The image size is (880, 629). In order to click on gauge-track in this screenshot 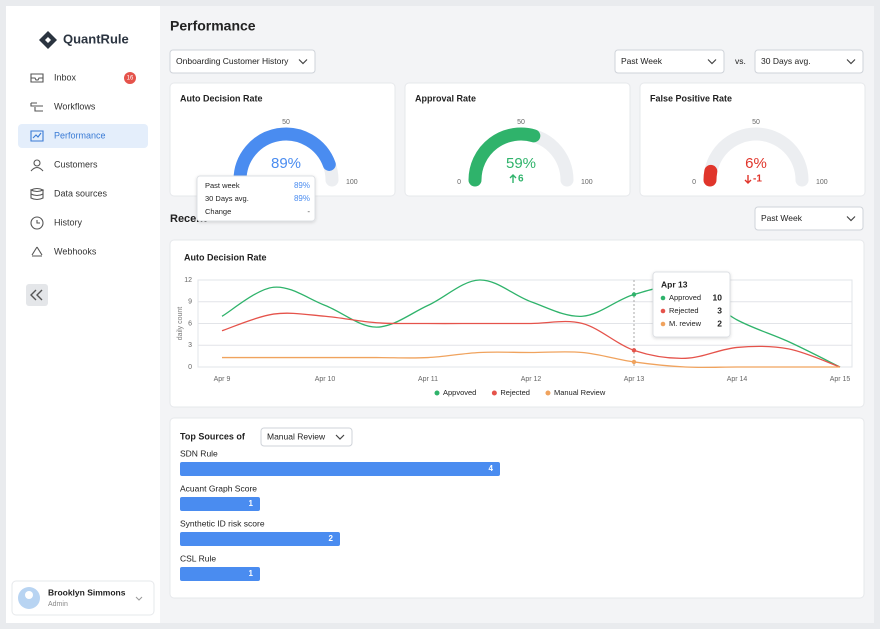, I will do `click(756, 157)`.